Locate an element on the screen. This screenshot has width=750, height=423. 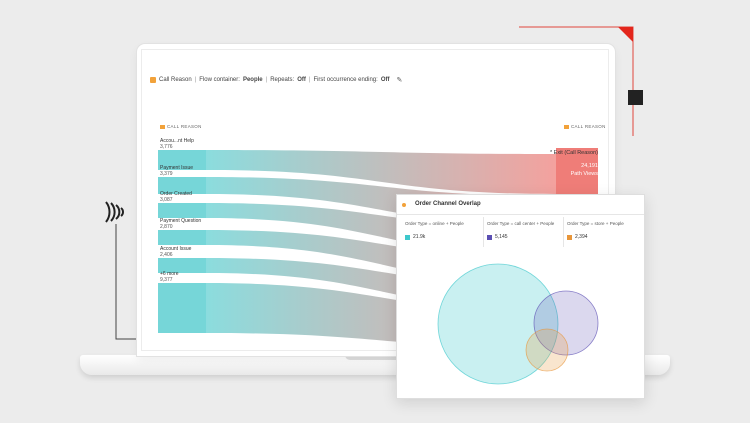
segment-count: 21.9k is located at coordinates (415, 237).